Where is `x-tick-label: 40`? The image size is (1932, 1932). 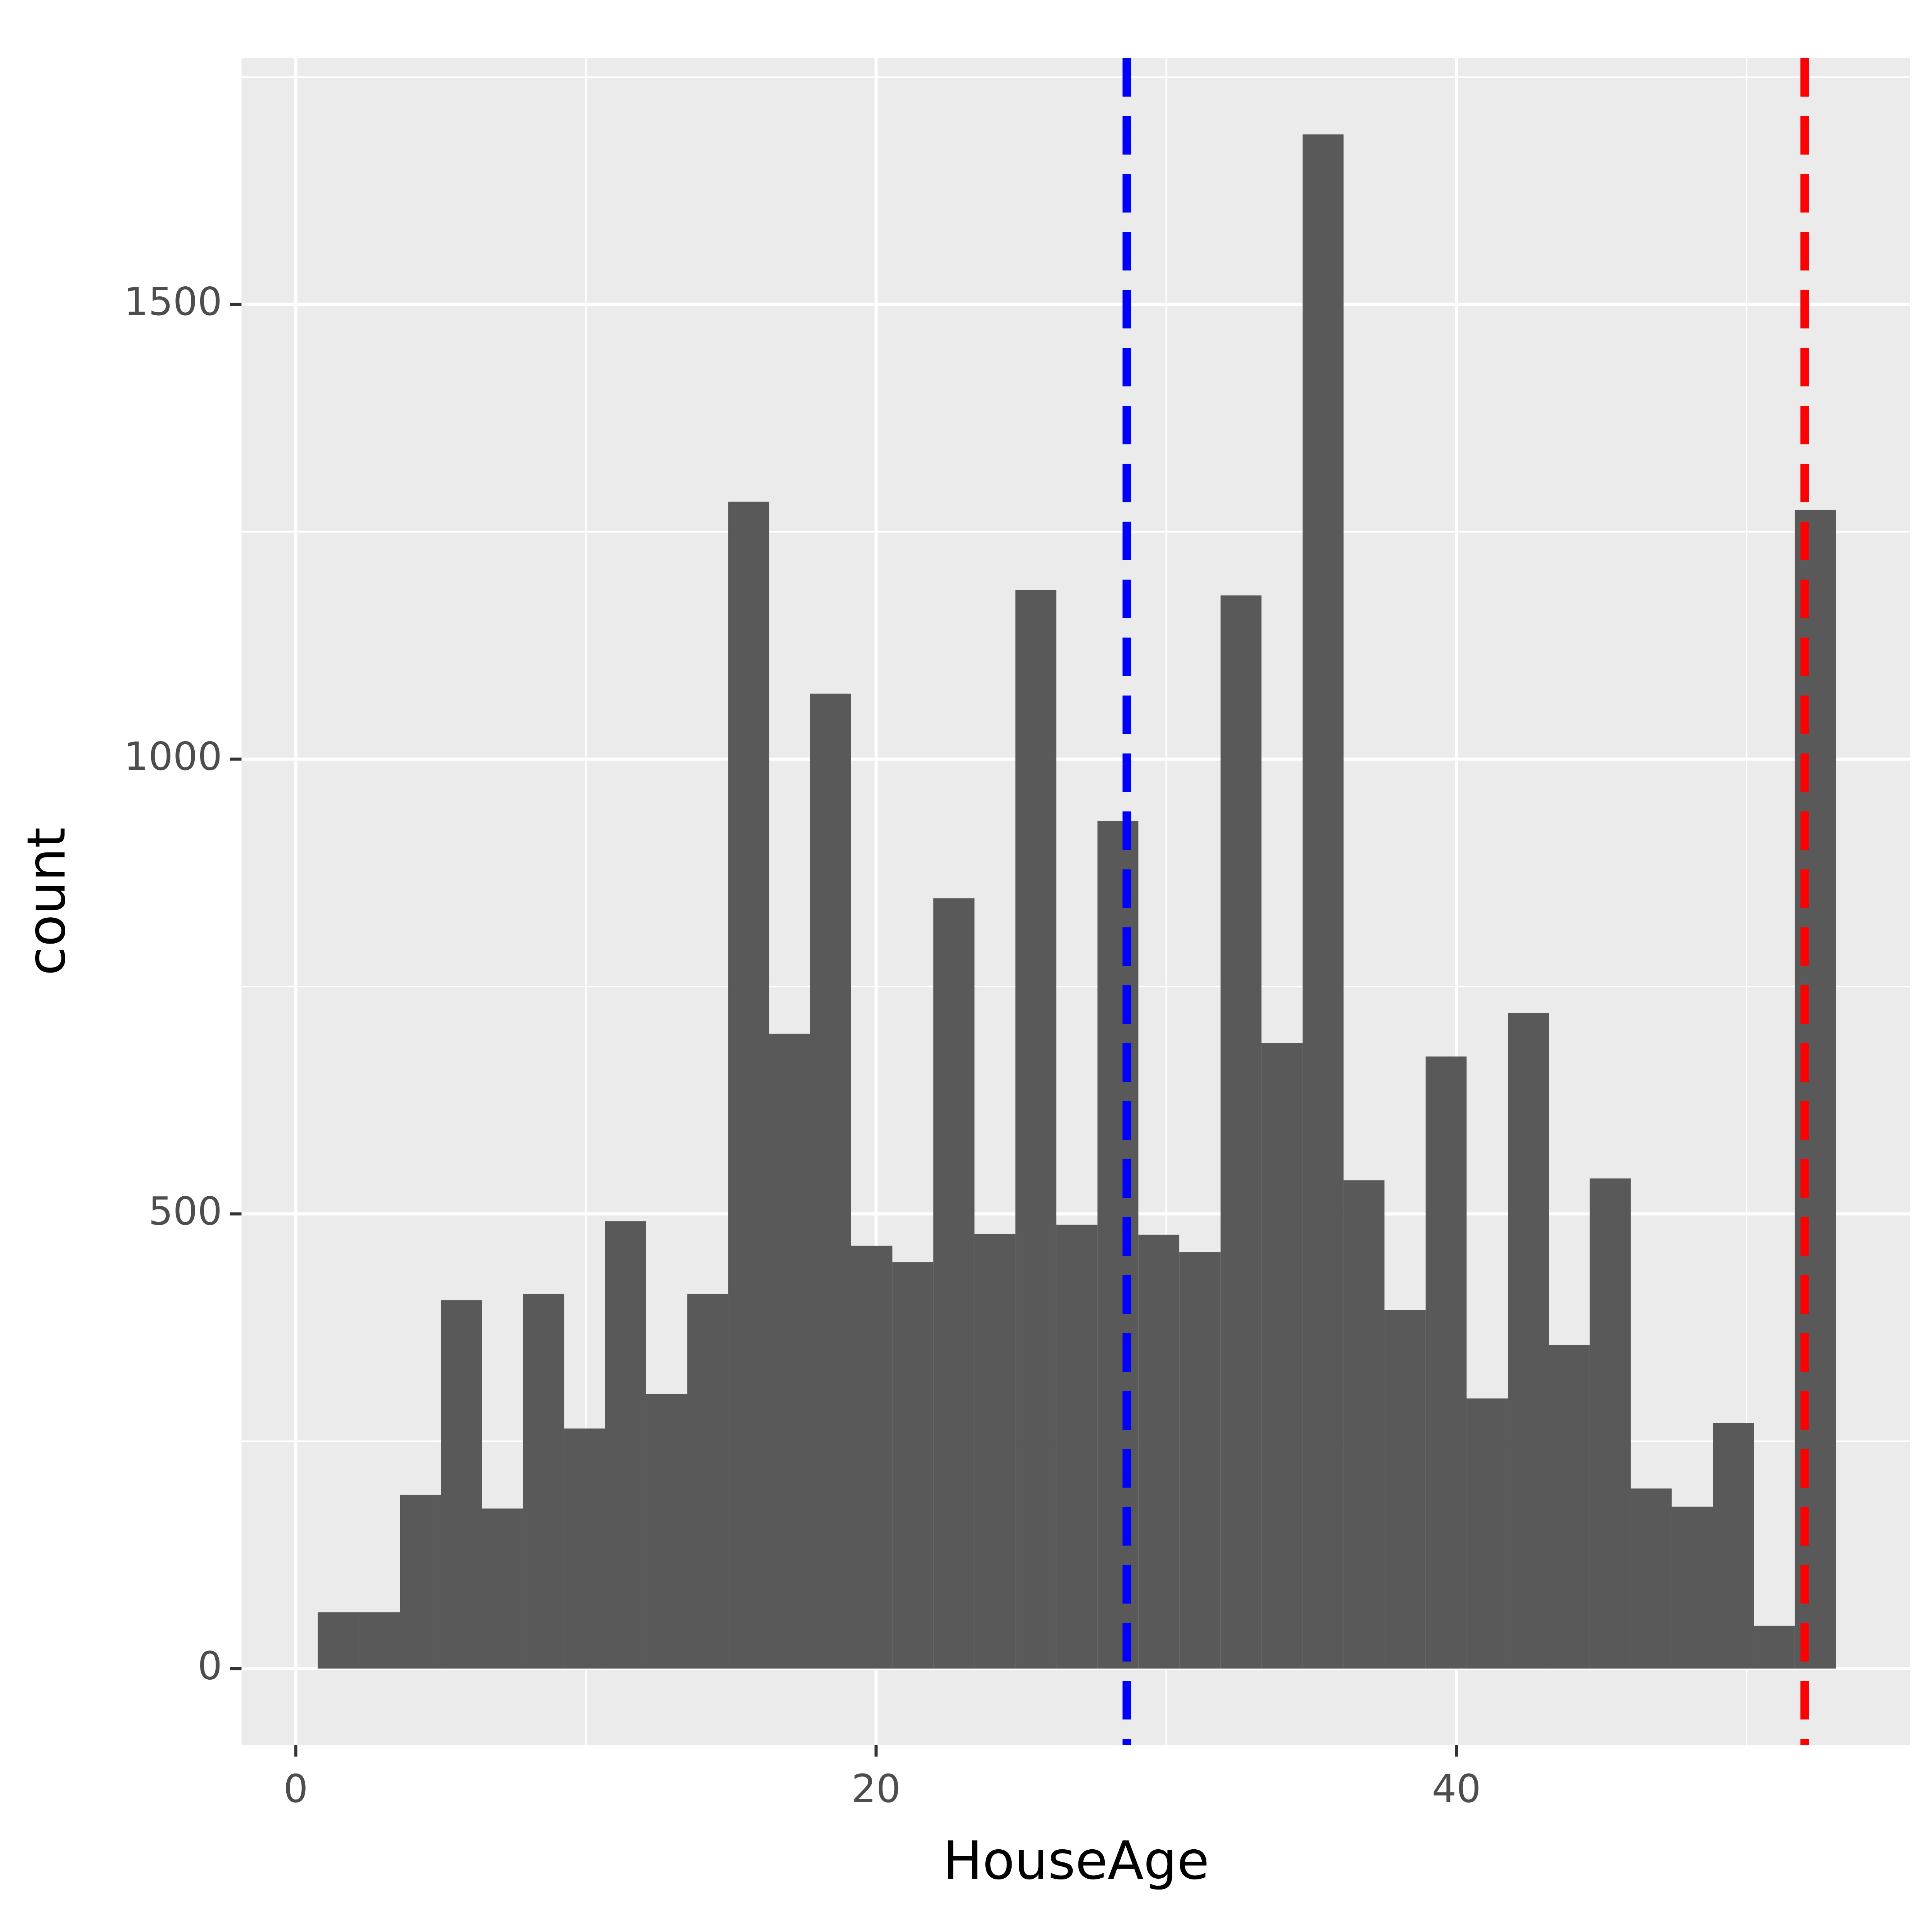 x-tick-label: 40 is located at coordinates (1456, 1788).